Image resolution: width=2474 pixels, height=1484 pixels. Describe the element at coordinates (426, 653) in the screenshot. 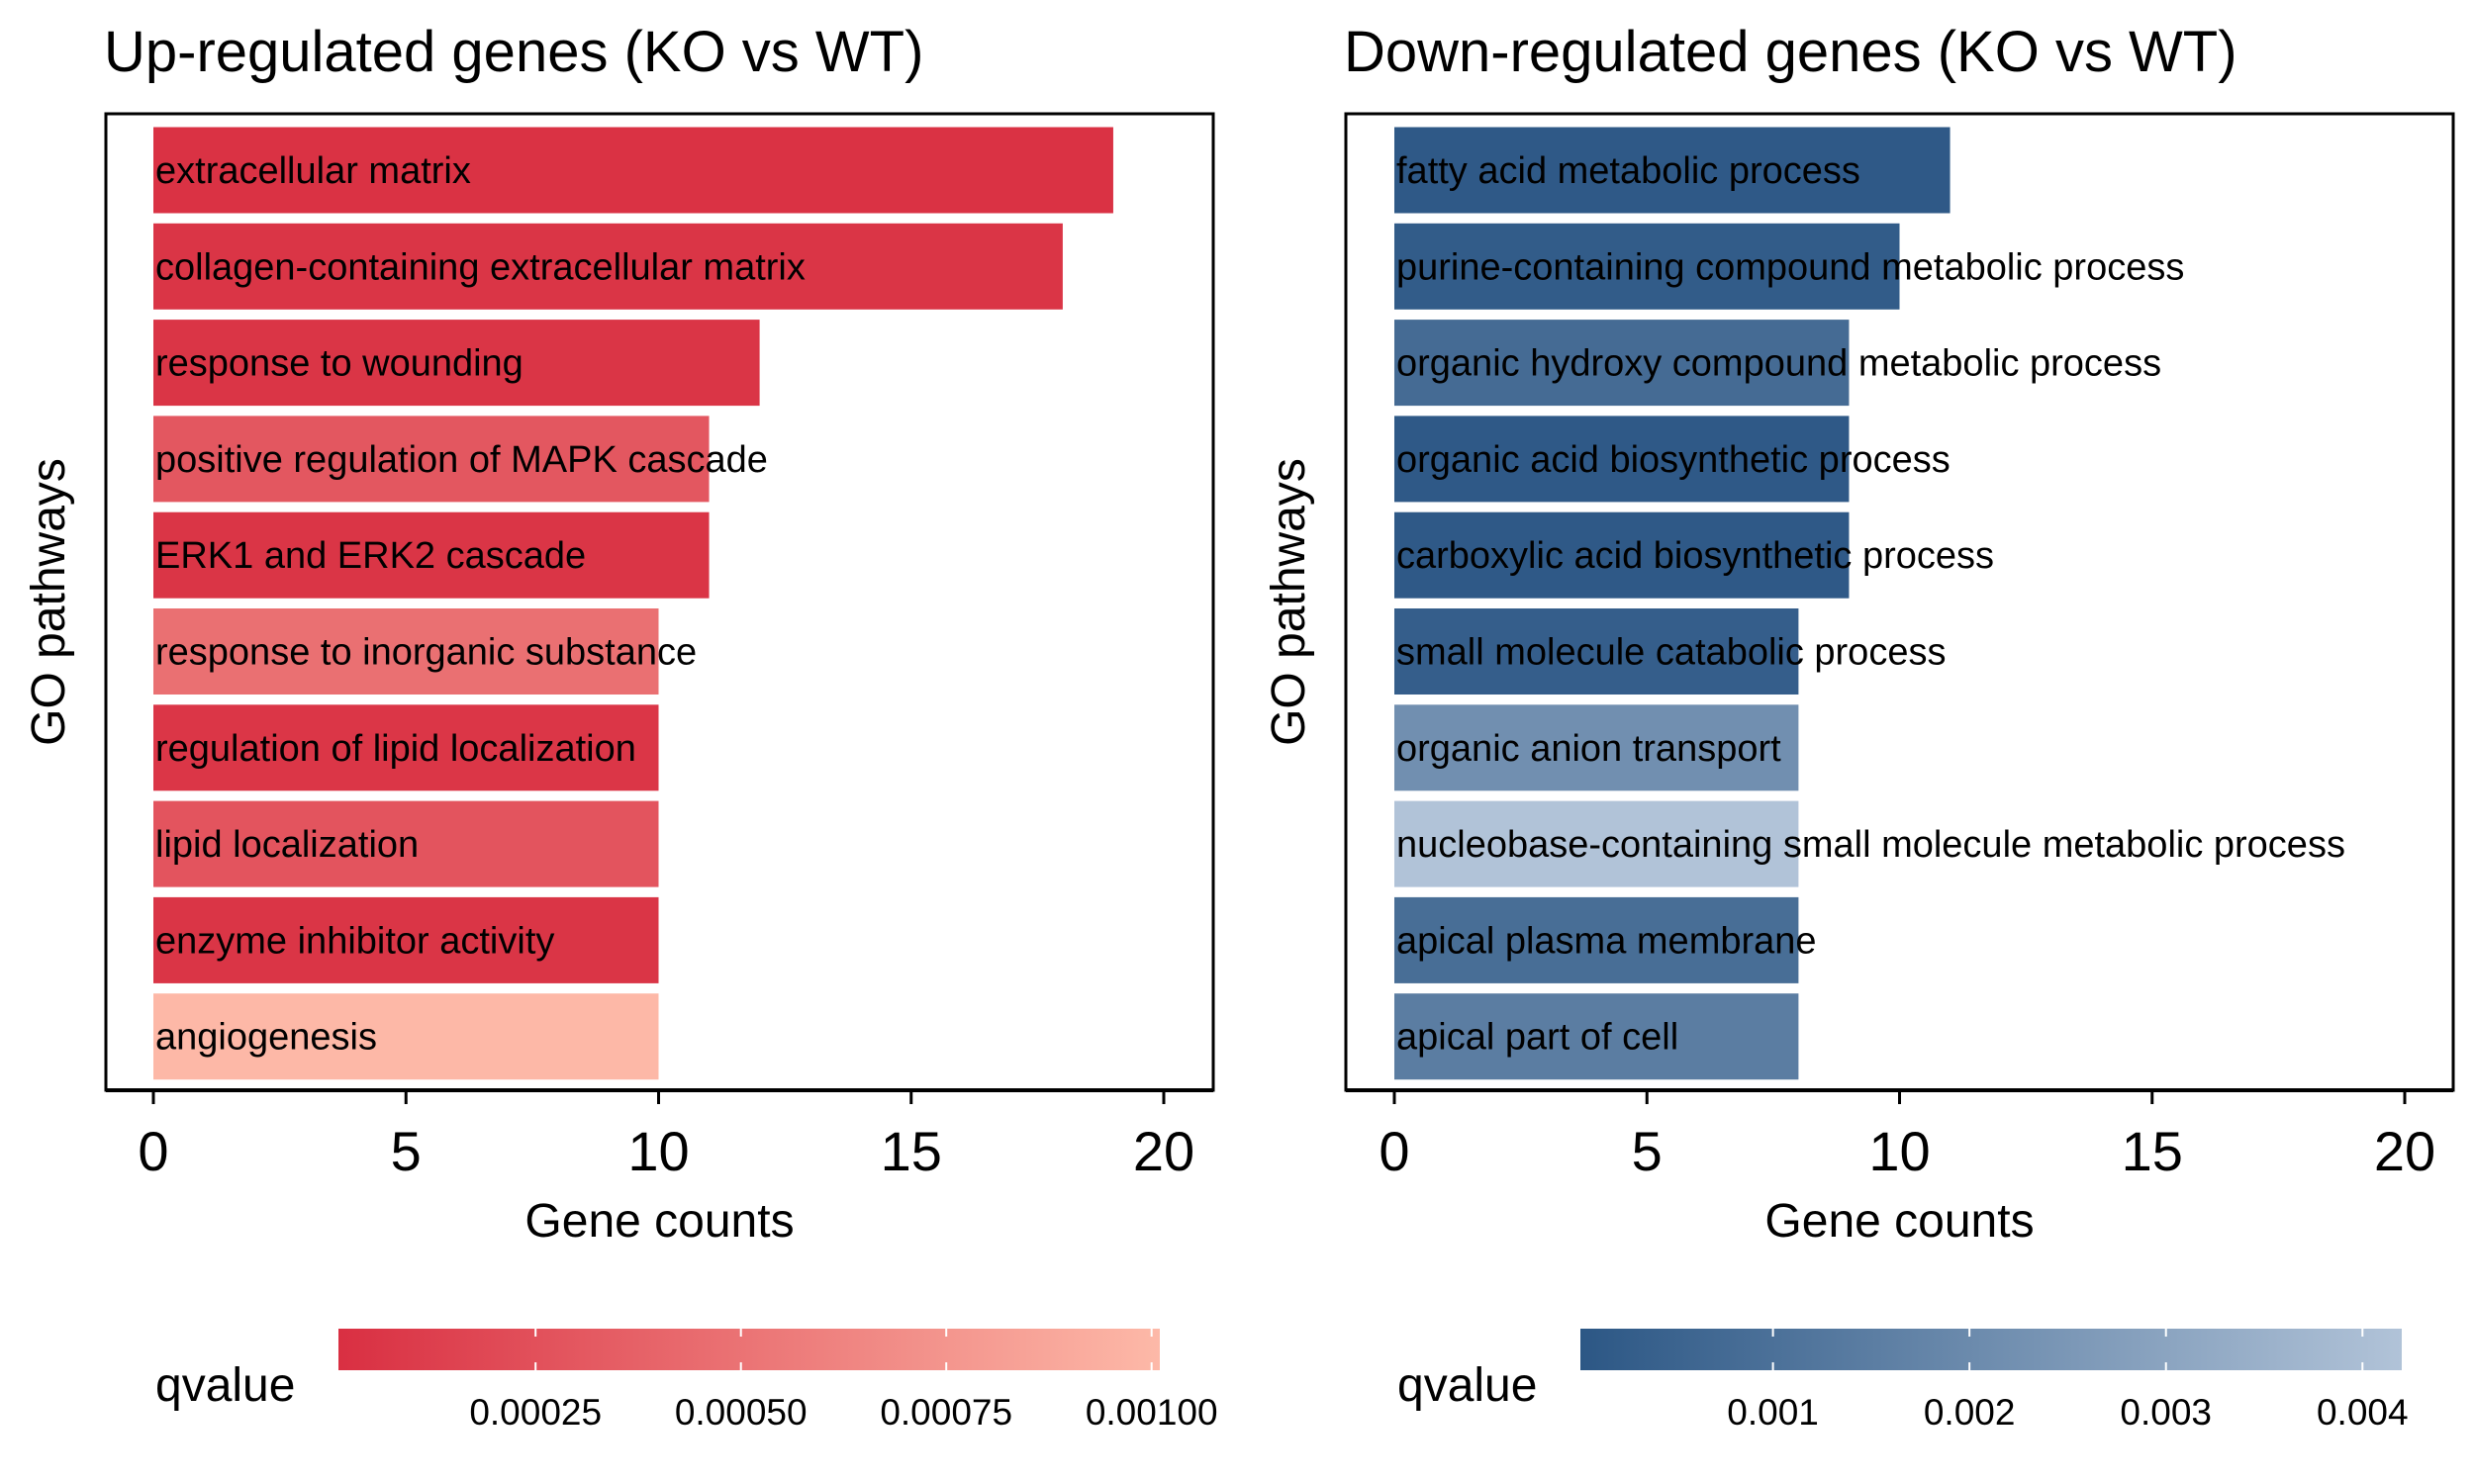

I see `bar-label: response to inorganic substance` at that location.